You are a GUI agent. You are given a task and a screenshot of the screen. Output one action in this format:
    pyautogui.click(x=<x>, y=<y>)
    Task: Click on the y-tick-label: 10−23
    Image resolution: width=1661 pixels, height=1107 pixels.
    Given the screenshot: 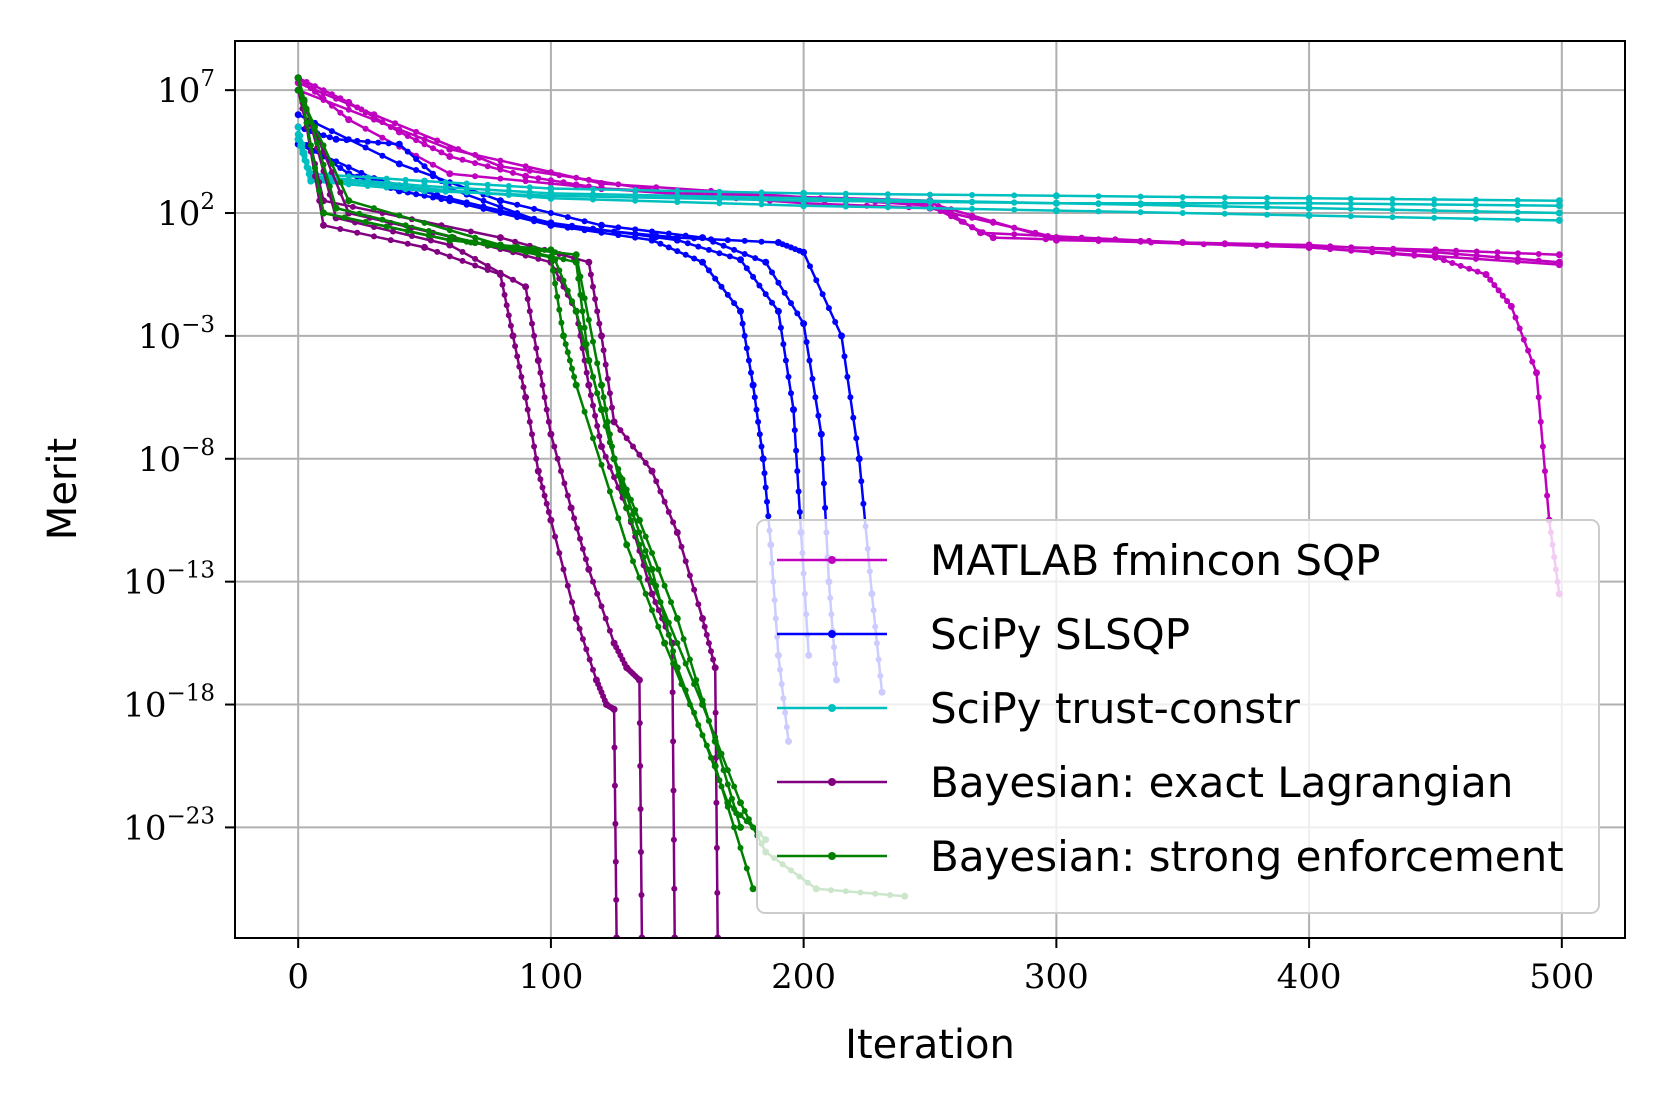 What is the action you would take?
    pyautogui.click(x=169, y=825)
    